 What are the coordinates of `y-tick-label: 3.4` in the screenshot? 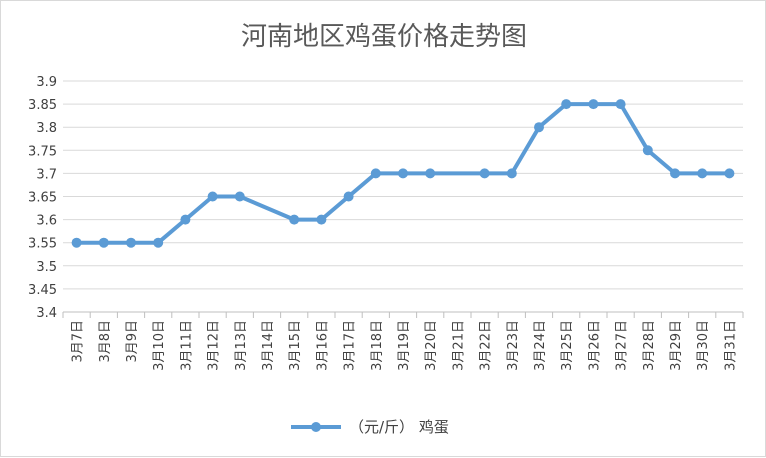 It's located at (46, 313).